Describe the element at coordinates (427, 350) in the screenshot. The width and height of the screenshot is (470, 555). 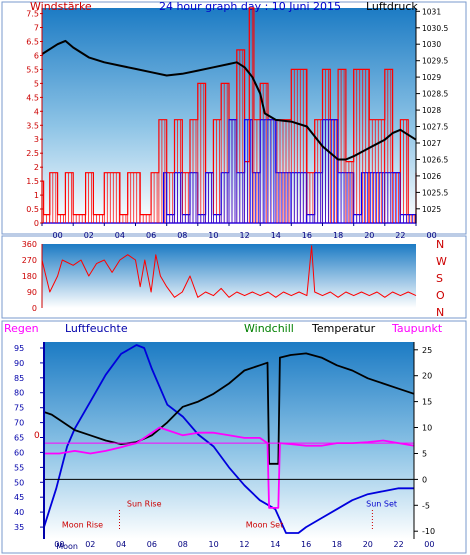
I see `temperature-tick-label: 25` at that location.